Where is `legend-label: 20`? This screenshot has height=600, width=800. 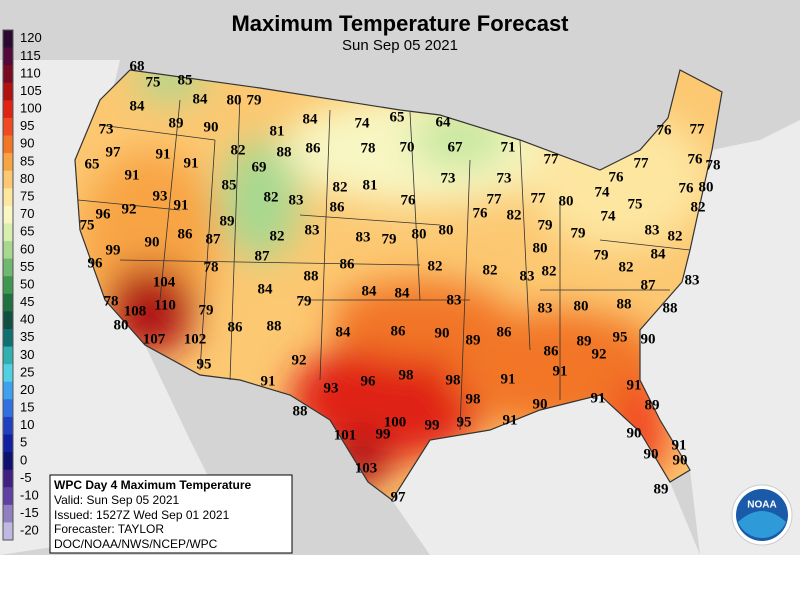
legend-label: 20 is located at coordinates (27, 389).